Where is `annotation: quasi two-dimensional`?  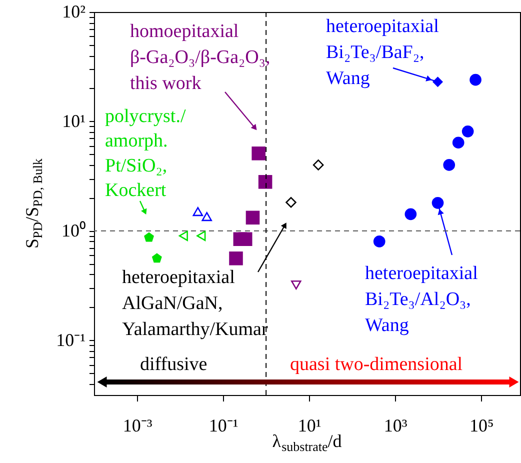 annotation: quasi two-dimensional is located at coordinates (376, 364).